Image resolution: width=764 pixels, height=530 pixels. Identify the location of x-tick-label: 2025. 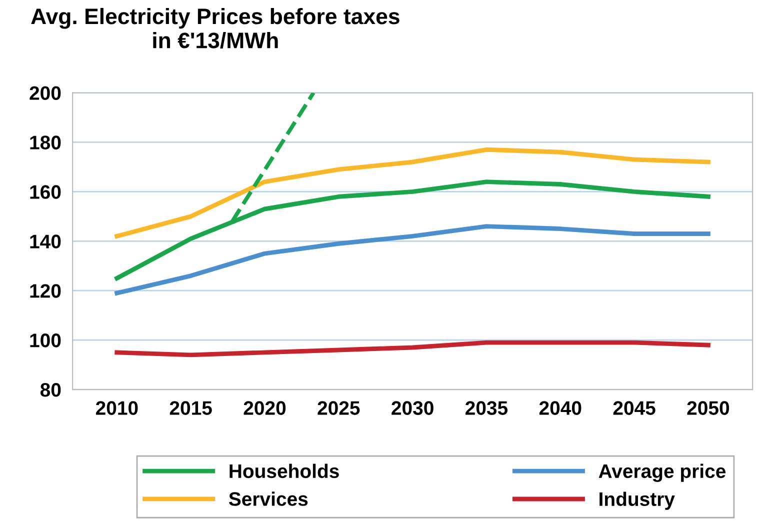
(339, 408).